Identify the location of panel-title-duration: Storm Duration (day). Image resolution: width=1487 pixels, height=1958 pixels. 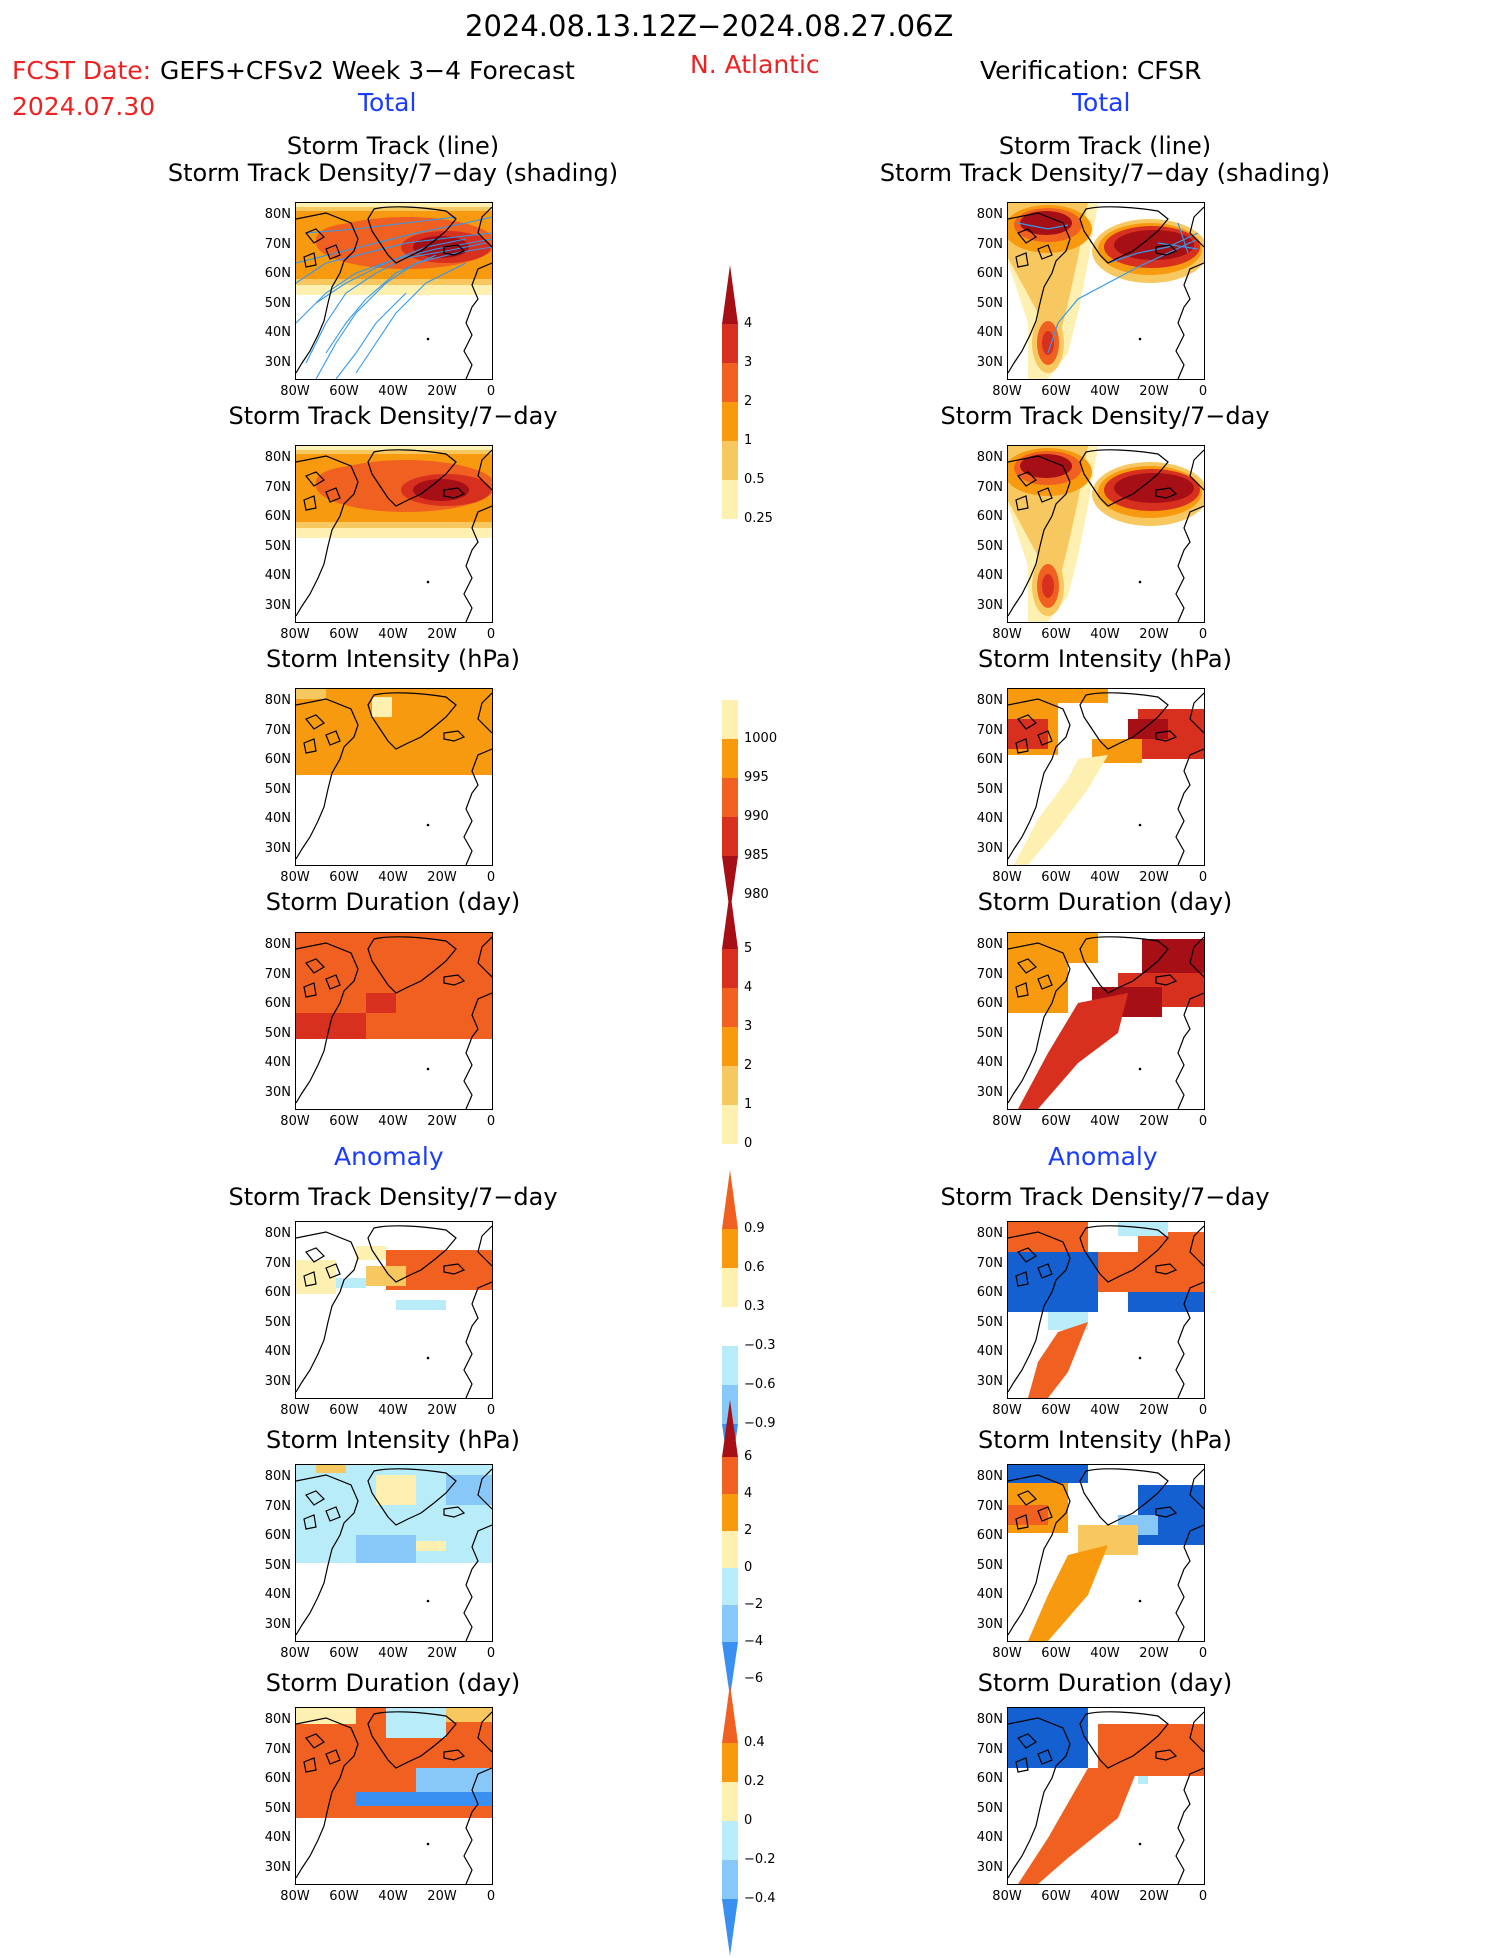
(1105, 1683).